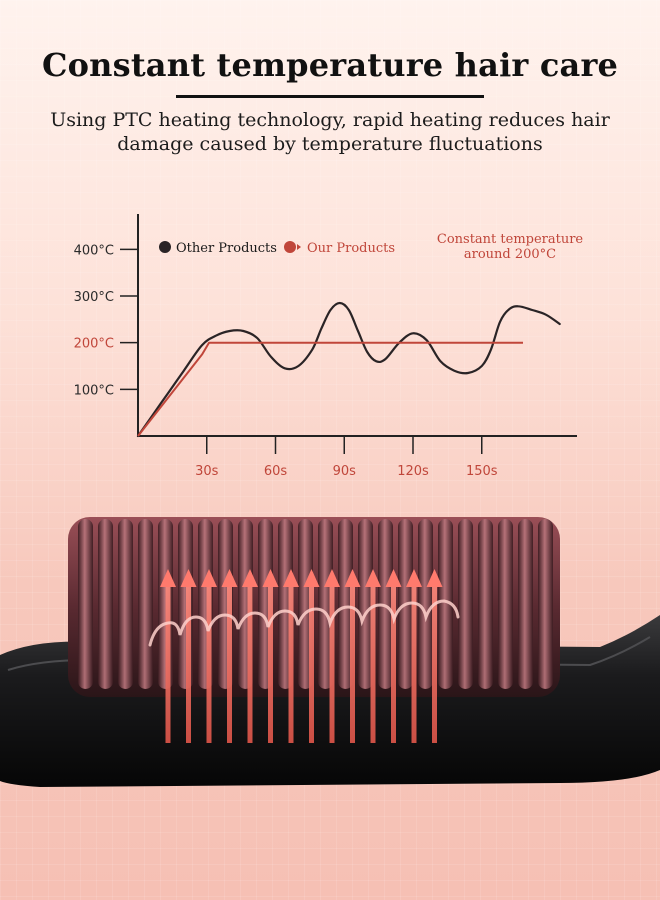  I want to click on legend-other-products-dot, so click(165, 247).